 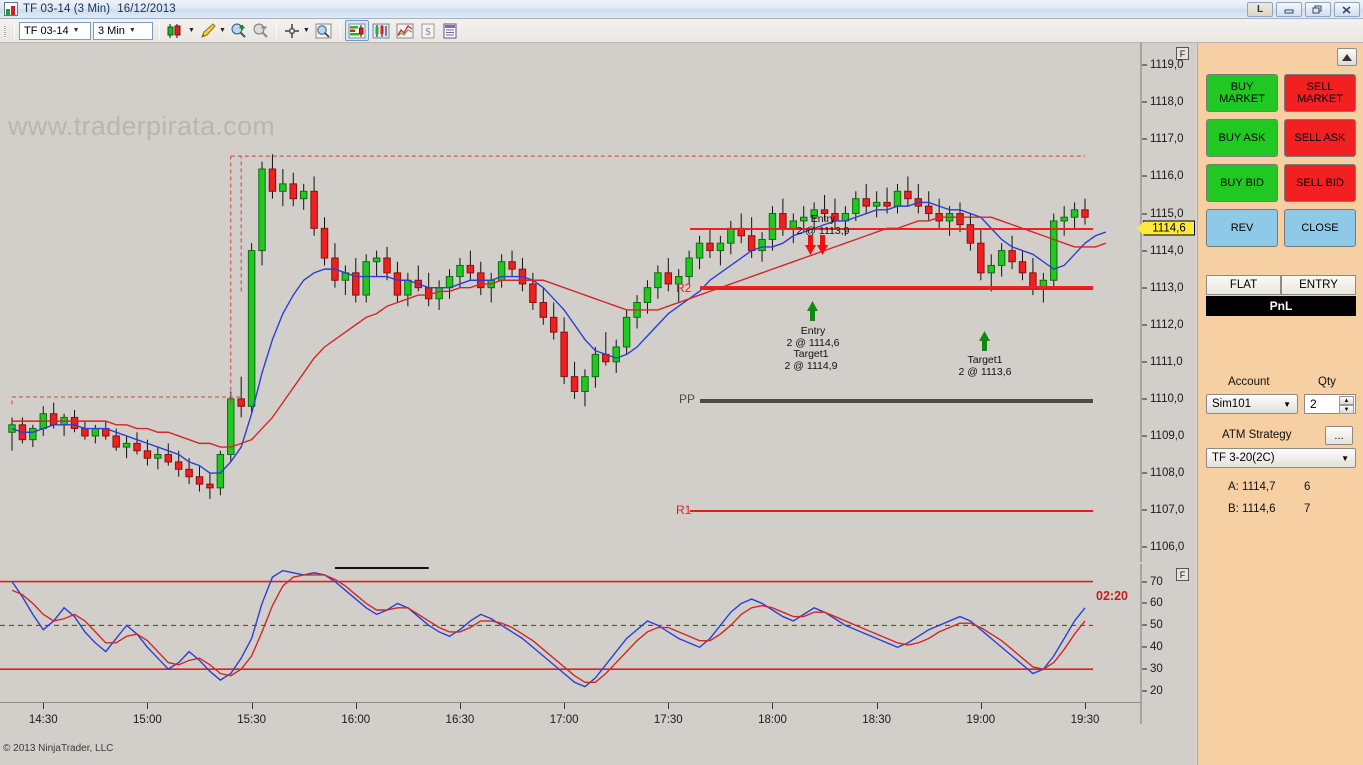 What do you see at coordinates (1167, 398) in the screenshot?
I see `price-tick-label: 1110,0` at bounding box center [1167, 398].